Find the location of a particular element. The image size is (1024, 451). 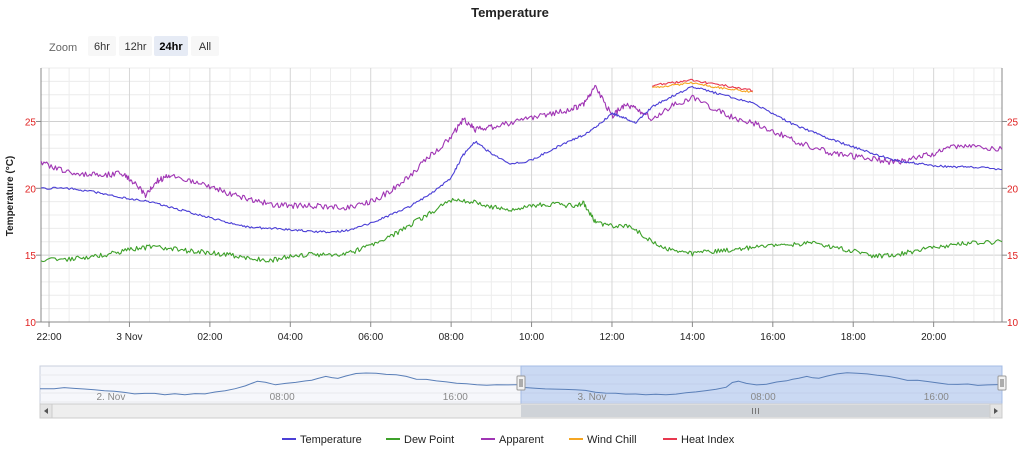

legend-item-apparent: Apparent is located at coordinates (512, 440).